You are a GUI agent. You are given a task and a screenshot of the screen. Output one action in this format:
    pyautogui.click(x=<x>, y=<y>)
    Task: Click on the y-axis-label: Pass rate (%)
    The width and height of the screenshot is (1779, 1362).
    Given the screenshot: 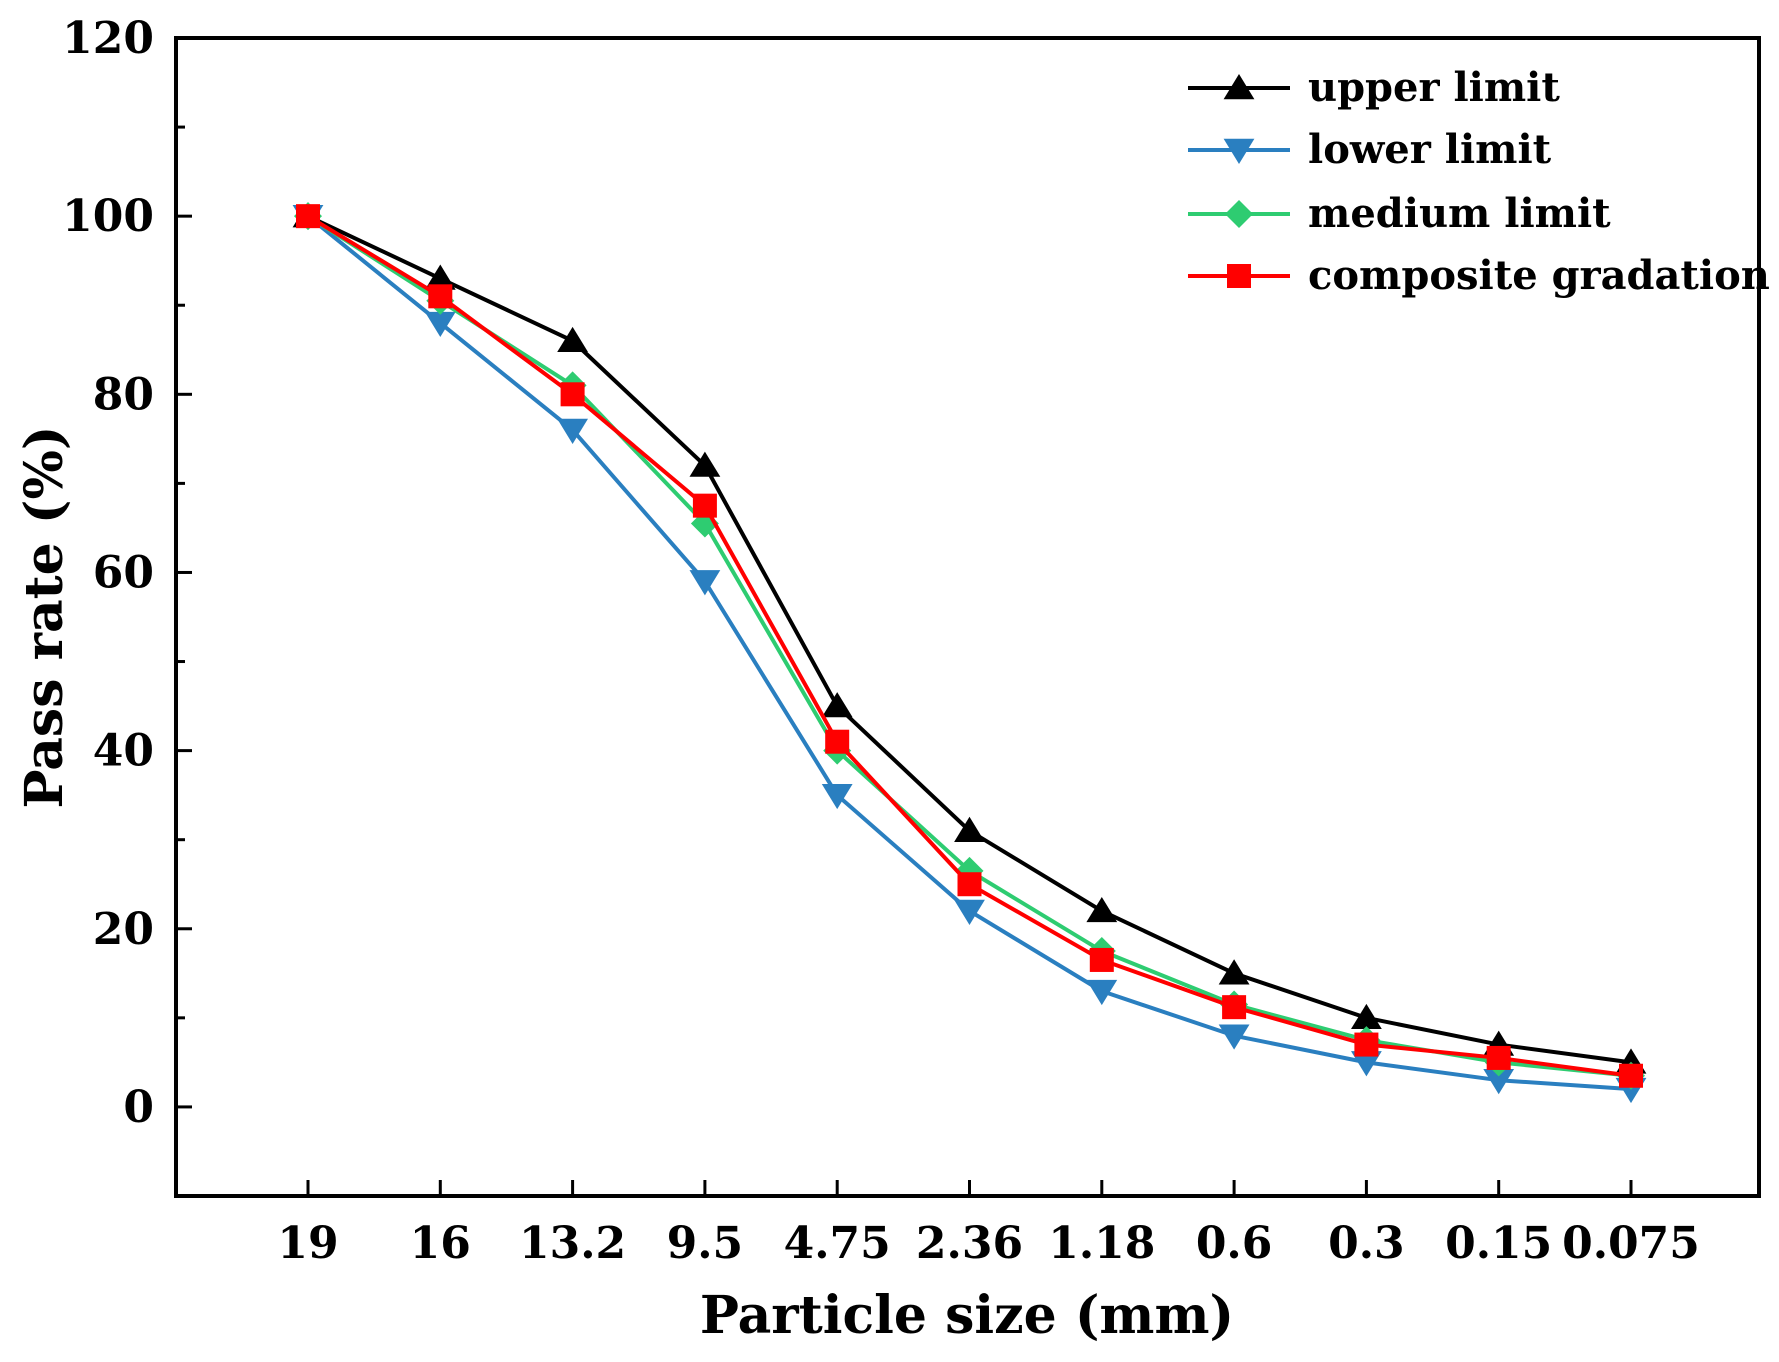 What is the action you would take?
    pyautogui.click(x=44, y=617)
    